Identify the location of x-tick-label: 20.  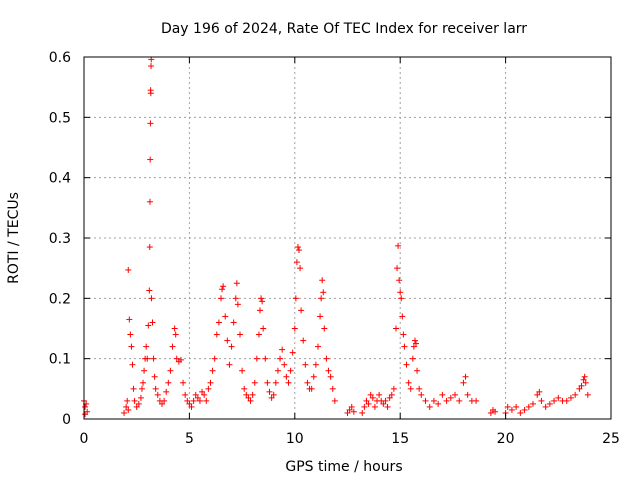
(506, 439).